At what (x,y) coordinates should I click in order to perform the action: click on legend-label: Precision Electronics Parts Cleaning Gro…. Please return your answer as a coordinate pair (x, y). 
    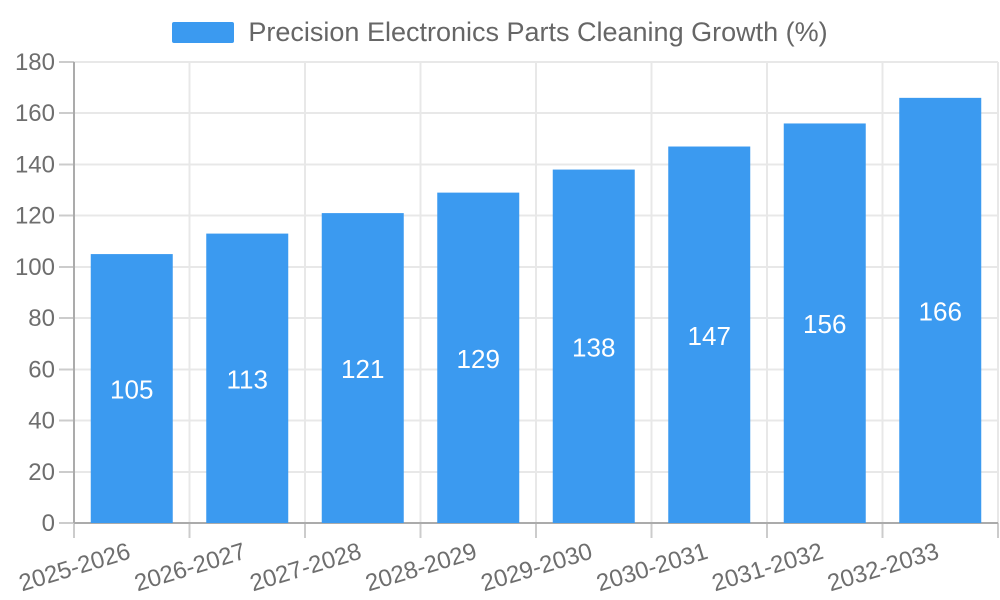
    Looking at the image, I should click on (538, 32).